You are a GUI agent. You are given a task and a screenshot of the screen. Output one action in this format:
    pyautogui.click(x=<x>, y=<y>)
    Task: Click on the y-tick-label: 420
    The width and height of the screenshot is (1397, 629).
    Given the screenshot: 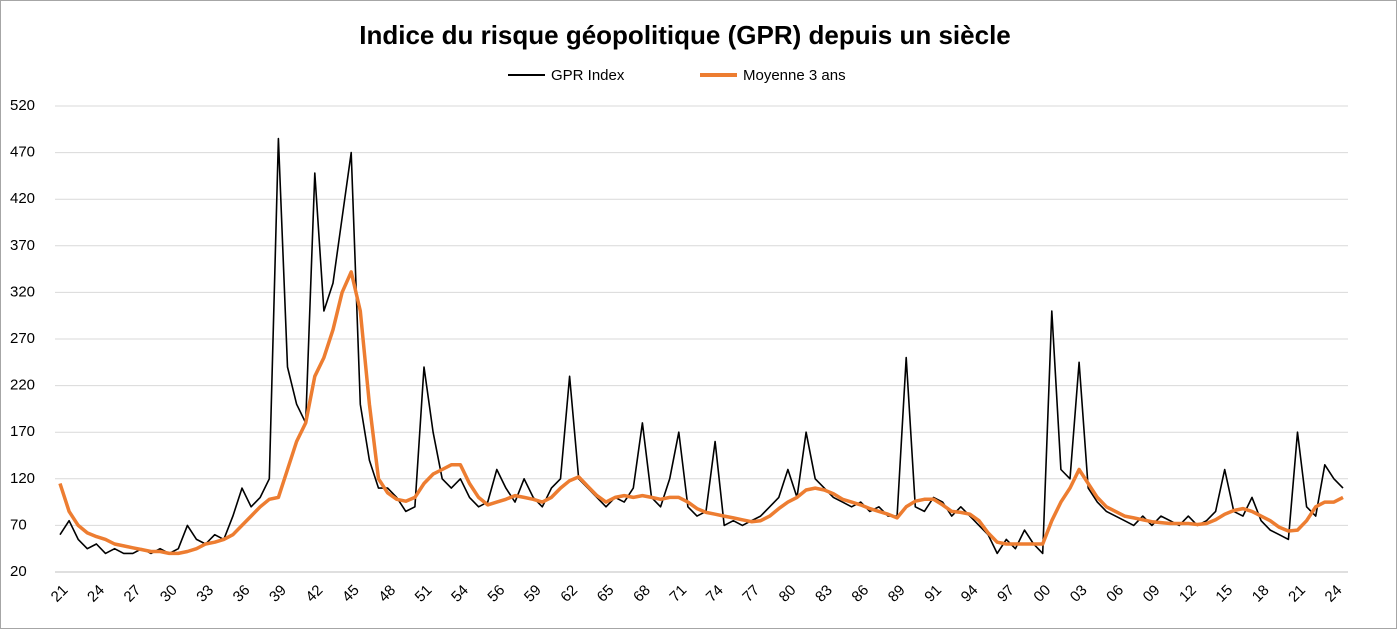 What is the action you would take?
    pyautogui.click(x=22, y=198)
    